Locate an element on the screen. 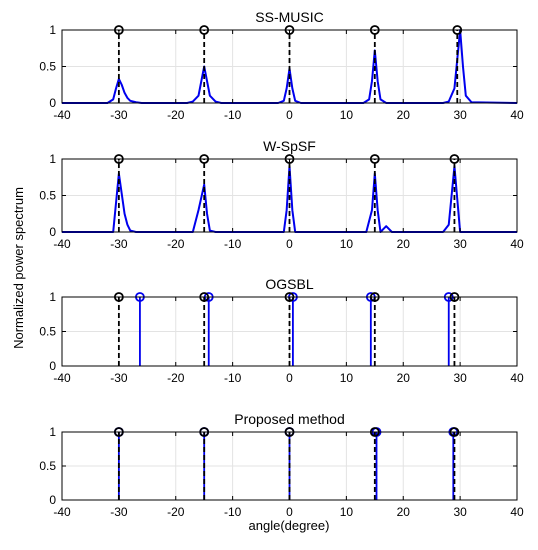 The image size is (538, 550). x-axis-label: angle(degree) is located at coordinates (289, 525).